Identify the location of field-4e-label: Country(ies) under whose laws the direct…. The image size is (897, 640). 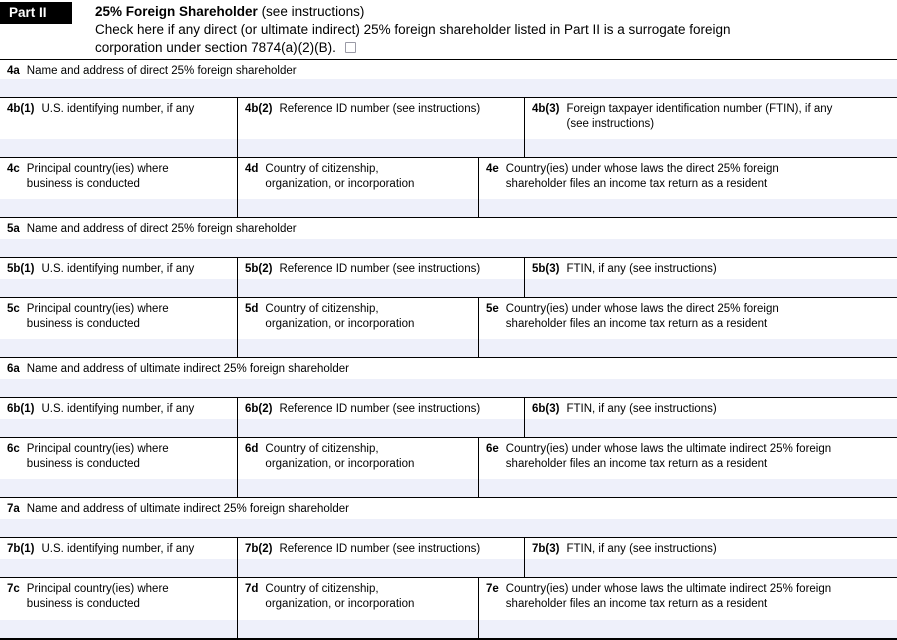
(642, 176).